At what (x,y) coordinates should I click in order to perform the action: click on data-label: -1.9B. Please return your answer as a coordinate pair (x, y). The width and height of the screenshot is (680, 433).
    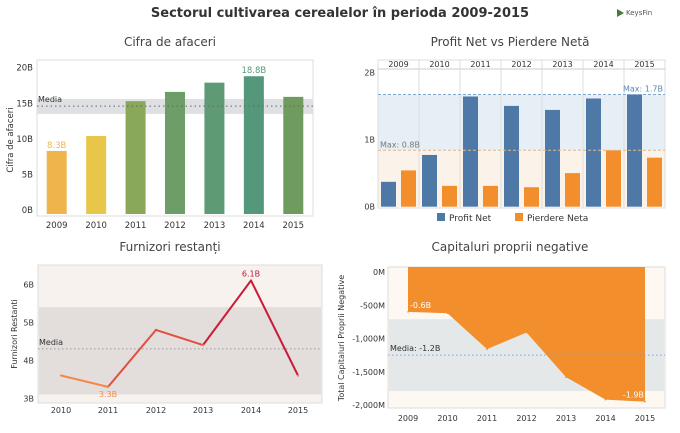
    Looking at the image, I should click on (633, 395).